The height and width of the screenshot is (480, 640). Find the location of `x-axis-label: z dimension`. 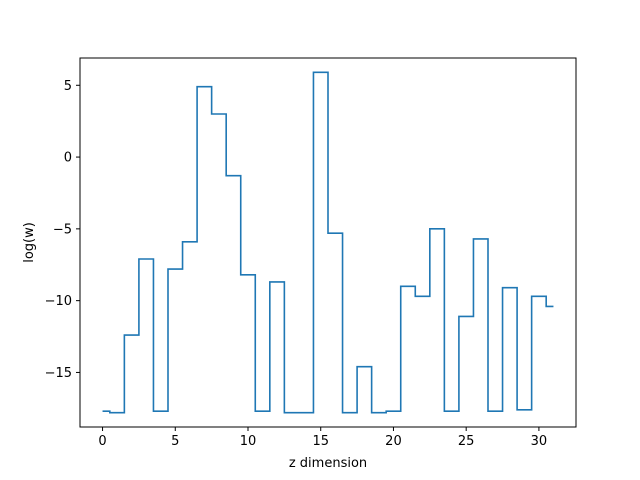

x-axis-label: z dimension is located at coordinates (328, 463).